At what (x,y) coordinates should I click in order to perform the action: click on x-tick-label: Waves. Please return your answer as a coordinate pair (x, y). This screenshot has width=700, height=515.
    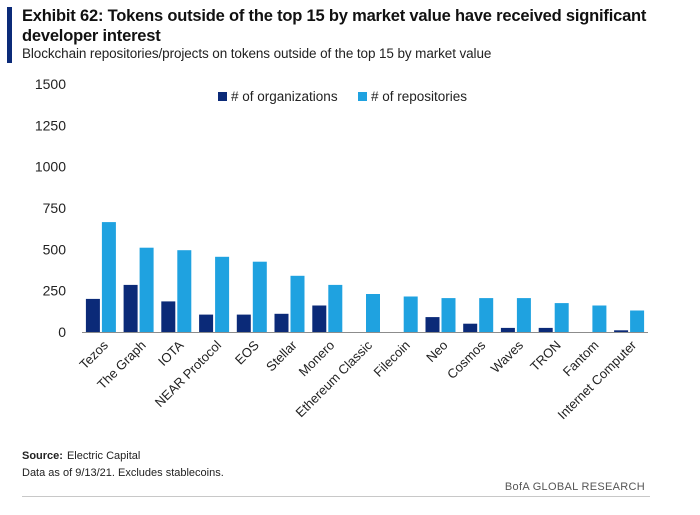
    Looking at the image, I should click on (507, 356).